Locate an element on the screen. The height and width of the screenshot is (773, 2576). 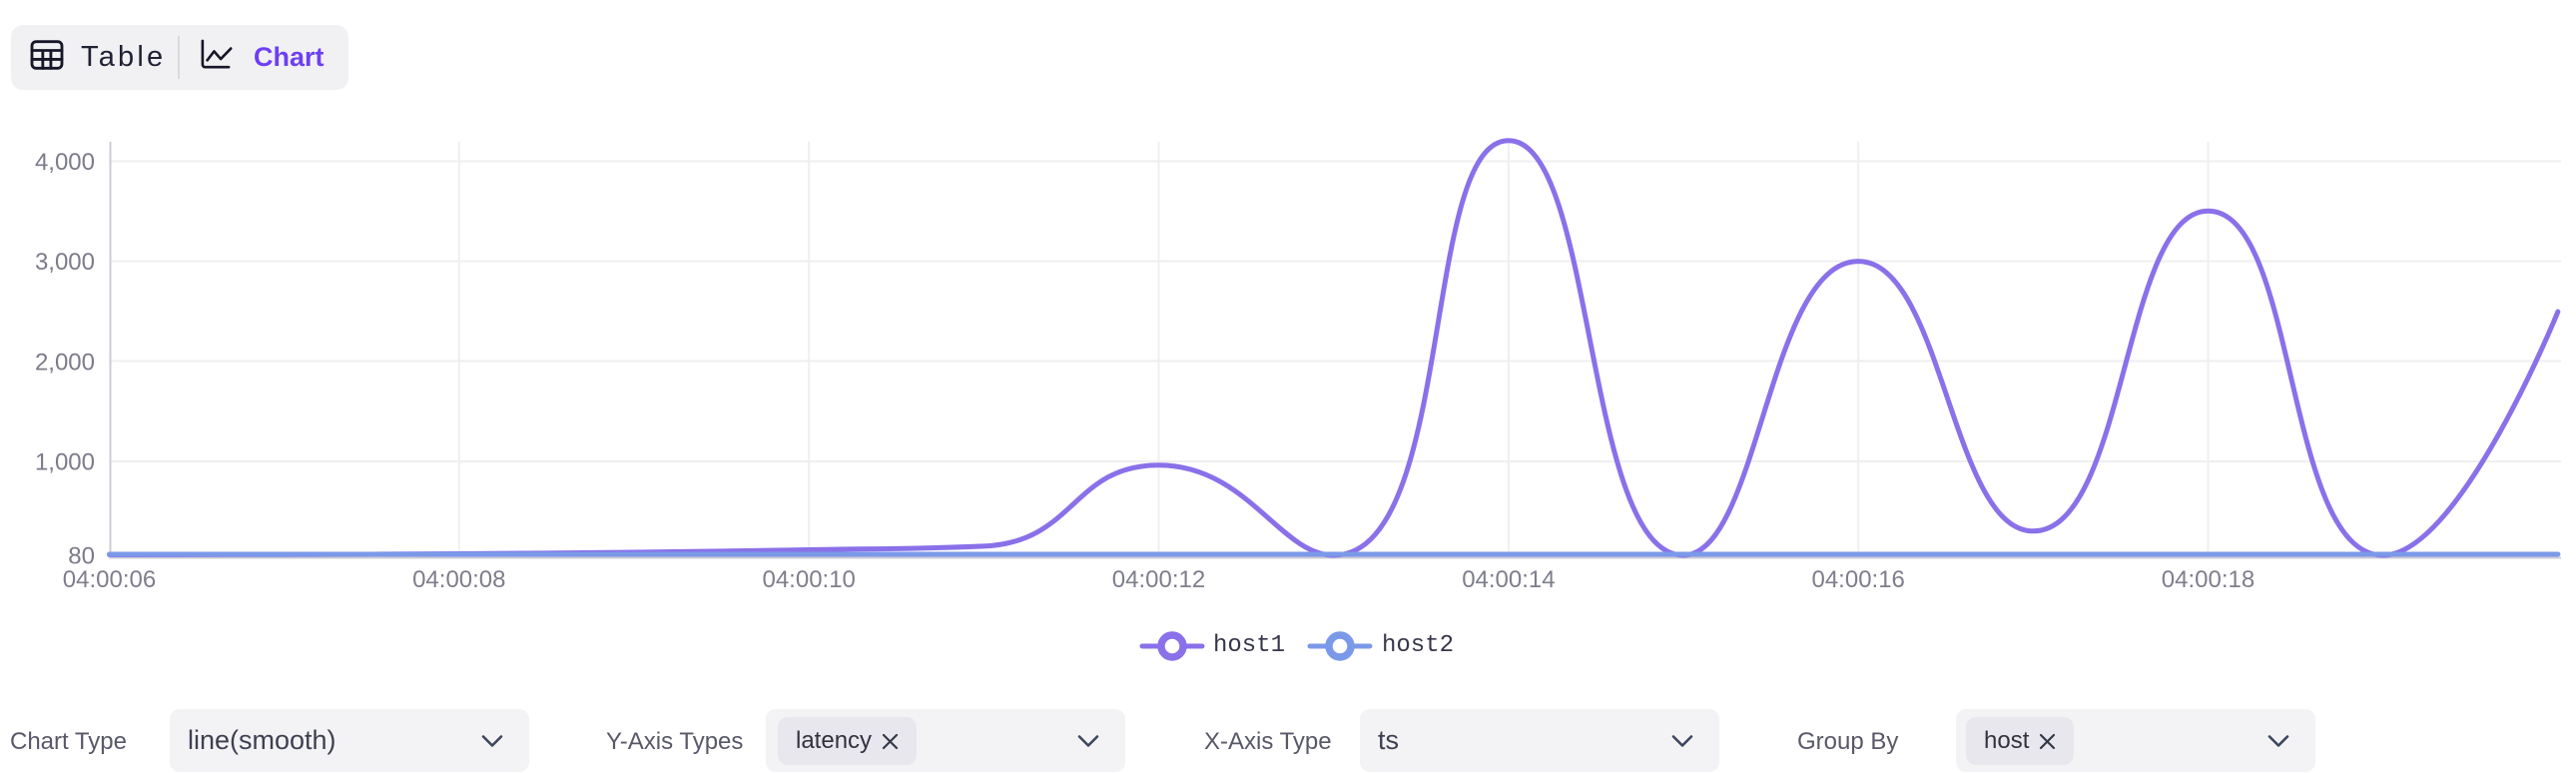
svg-text: 80 is located at coordinates (82, 556).